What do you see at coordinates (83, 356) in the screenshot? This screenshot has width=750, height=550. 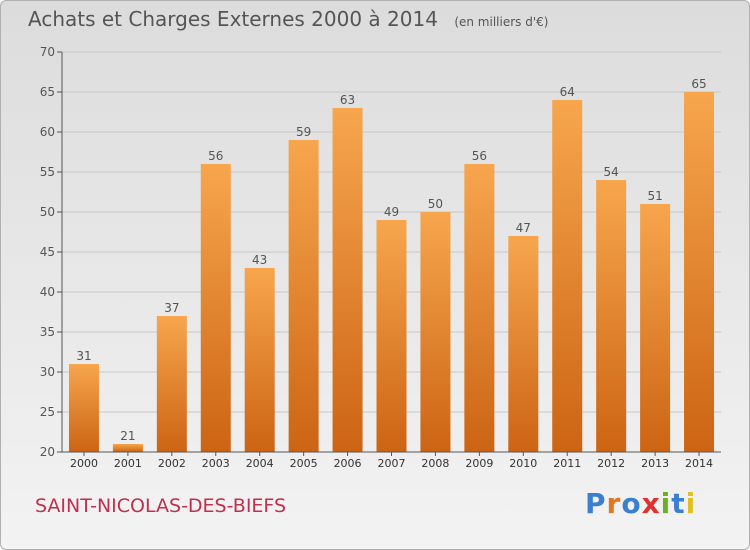 I see `data-label: 31` at bounding box center [83, 356].